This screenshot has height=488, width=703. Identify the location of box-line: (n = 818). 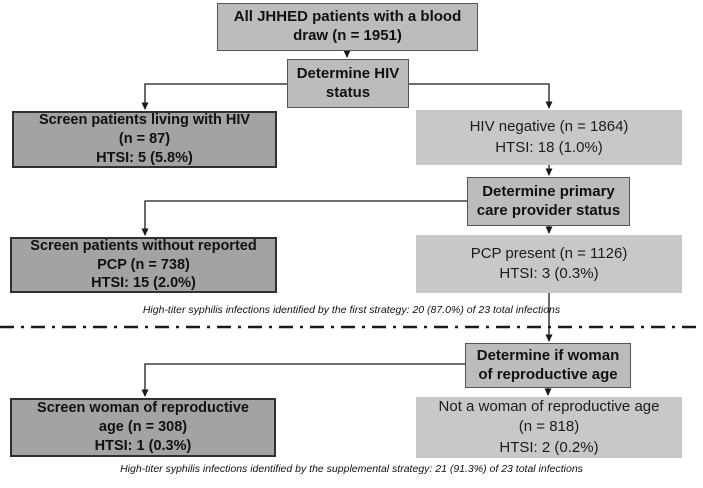
(549, 427).